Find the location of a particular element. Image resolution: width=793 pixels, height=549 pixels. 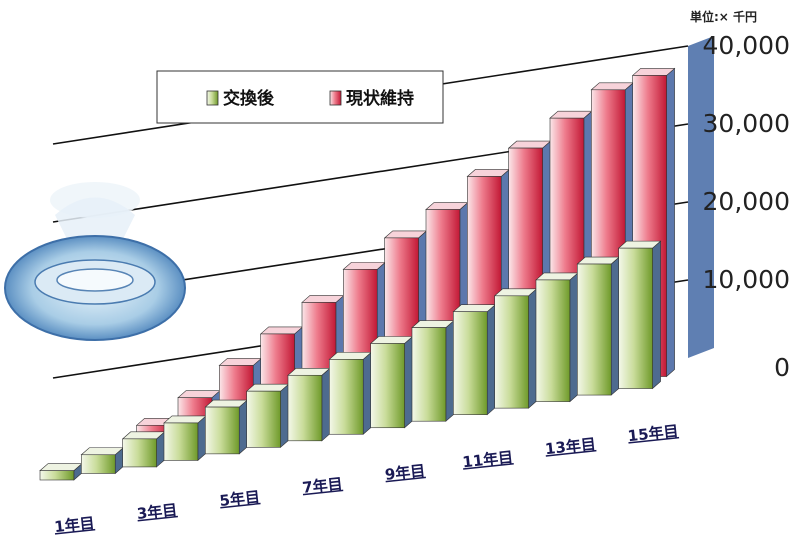

legend-item-genjo: 現状維持 is located at coordinates (371, 98).